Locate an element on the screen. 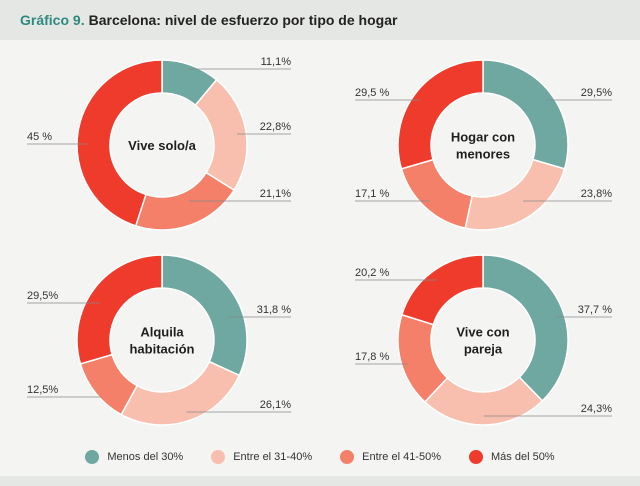 The width and height of the screenshot is (640, 486). legend-item-41-50: Entre el 41-50% is located at coordinates (390, 457).